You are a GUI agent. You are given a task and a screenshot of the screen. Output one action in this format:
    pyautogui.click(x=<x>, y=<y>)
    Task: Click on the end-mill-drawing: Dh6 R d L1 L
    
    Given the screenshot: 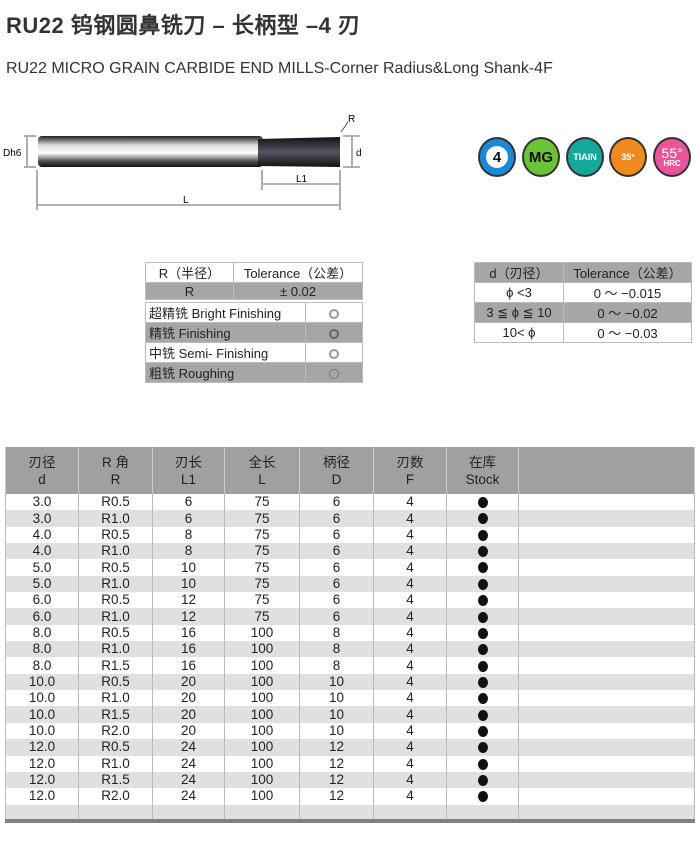 What is the action you would take?
    pyautogui.click(x=182, y=162)
    